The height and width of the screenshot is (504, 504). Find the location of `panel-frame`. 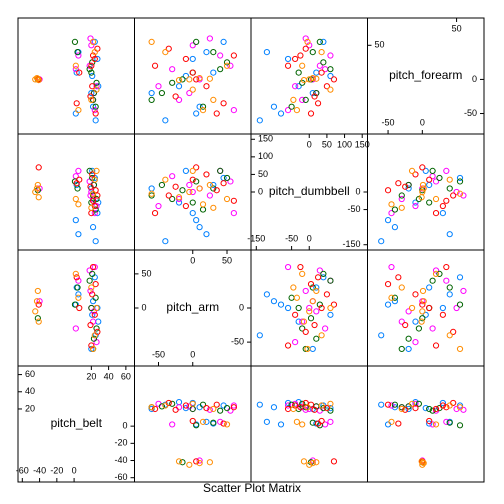

panel-frame is located at coordinates (426, 424).